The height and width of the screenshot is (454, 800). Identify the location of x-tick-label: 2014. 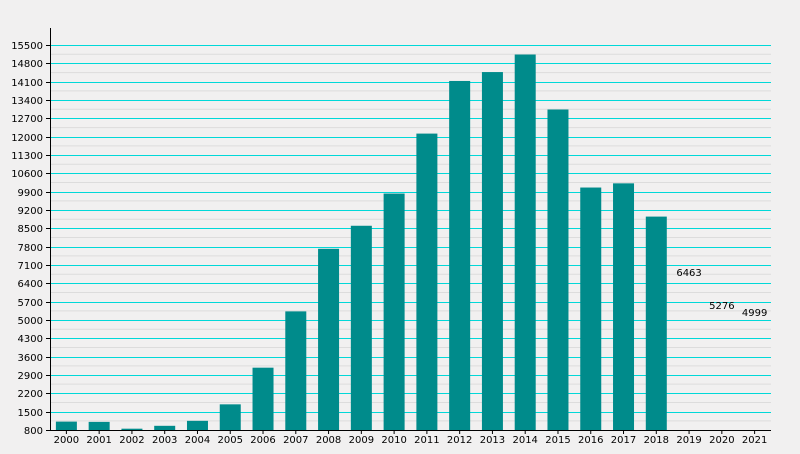
(524, 440).